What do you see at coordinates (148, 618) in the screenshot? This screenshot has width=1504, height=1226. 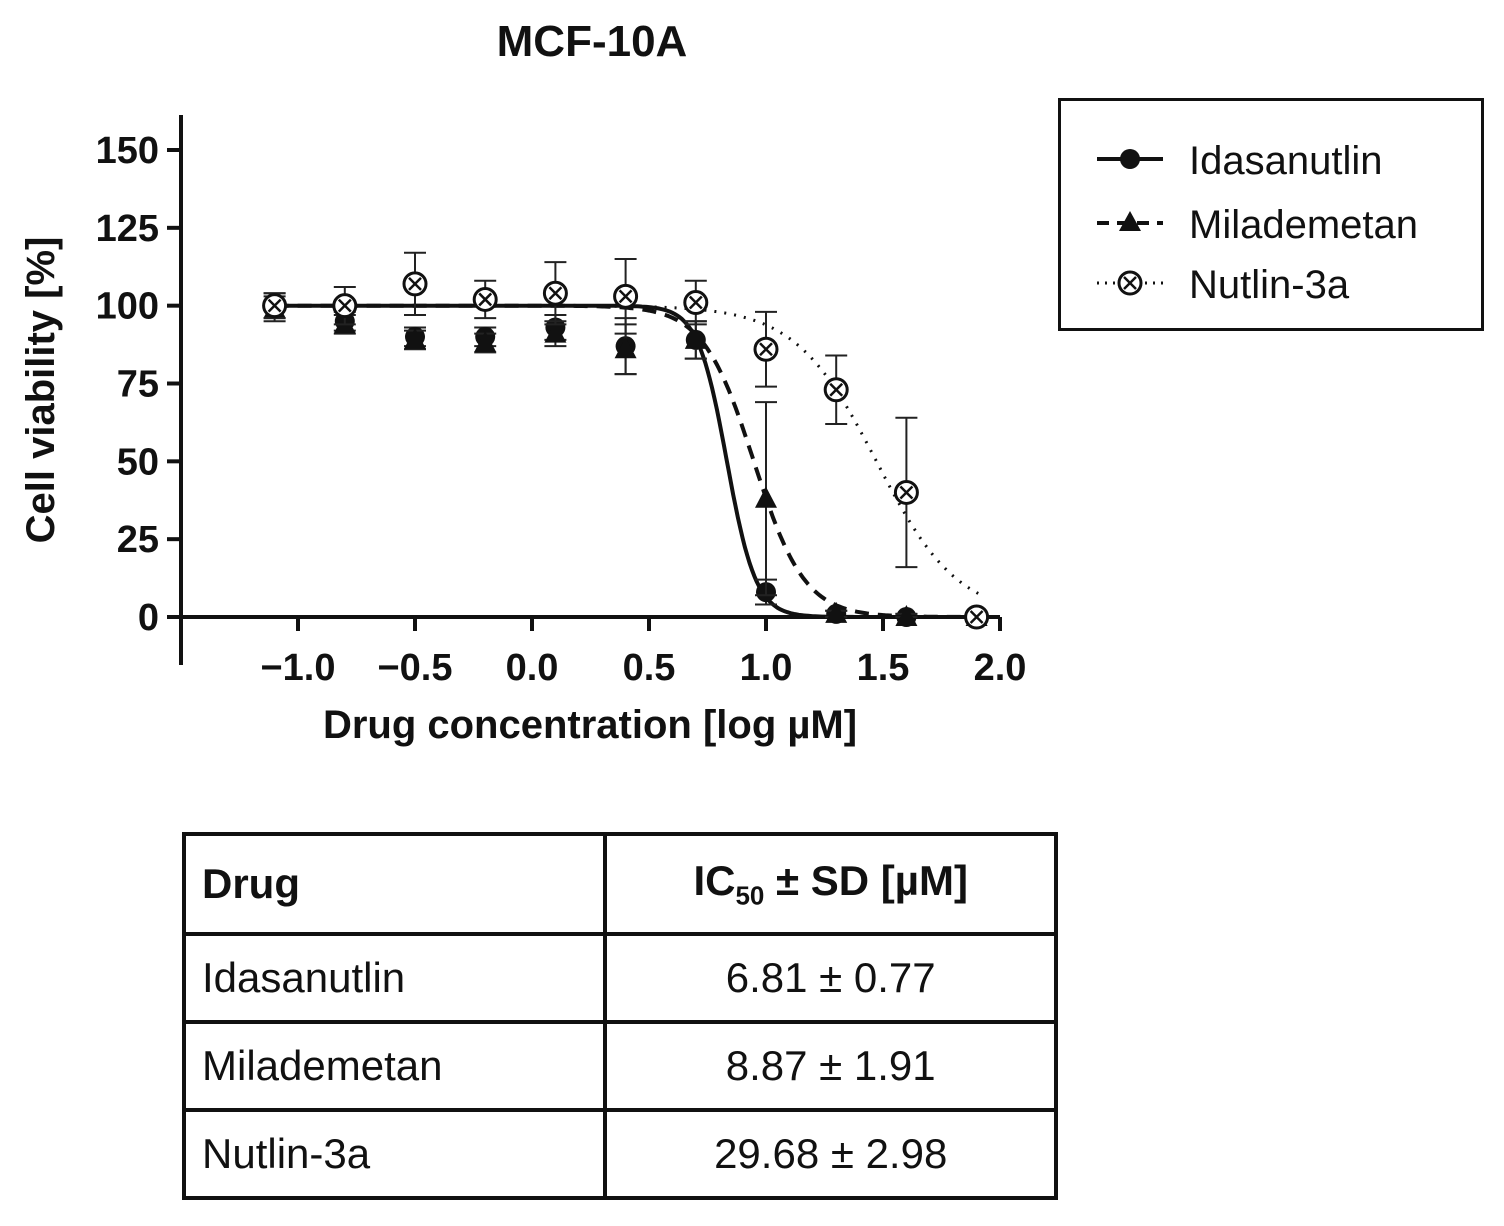 I see `y-tick-label: 0` at bounding box center [148, 618].